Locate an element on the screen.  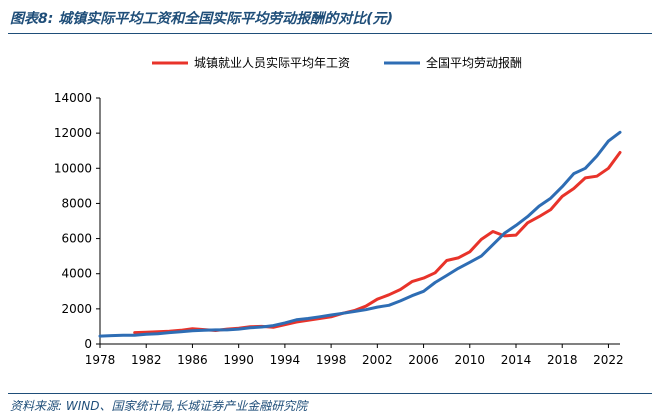
legend-label-wage: 城镇就业人员实际平均年工资 is located at coordinates (272, 62).